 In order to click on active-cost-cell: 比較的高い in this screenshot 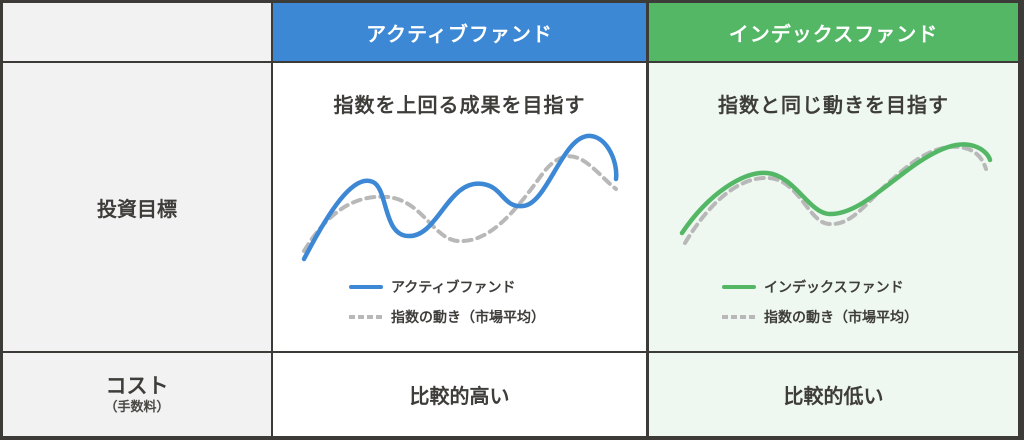, I will do `click(459, 394)`.